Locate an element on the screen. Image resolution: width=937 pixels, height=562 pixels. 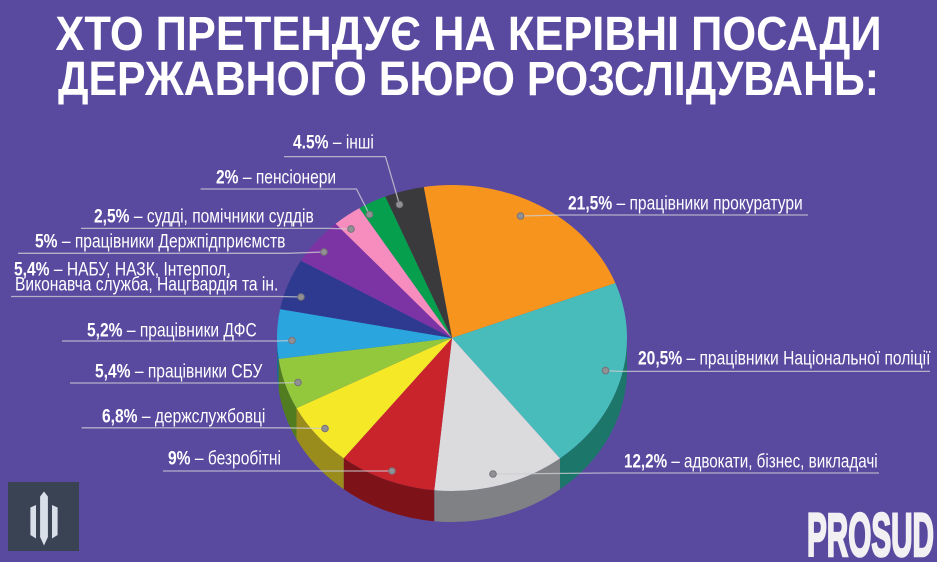
svg-text: PROSUD is located at coordinates (870, 531).